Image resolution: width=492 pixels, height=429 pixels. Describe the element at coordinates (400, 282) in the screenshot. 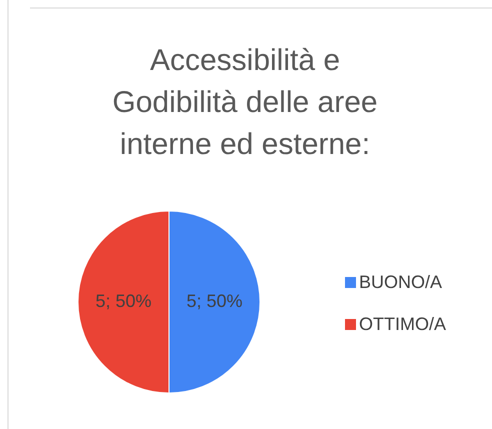

I see `legend-label: BUONO/A` at that location.